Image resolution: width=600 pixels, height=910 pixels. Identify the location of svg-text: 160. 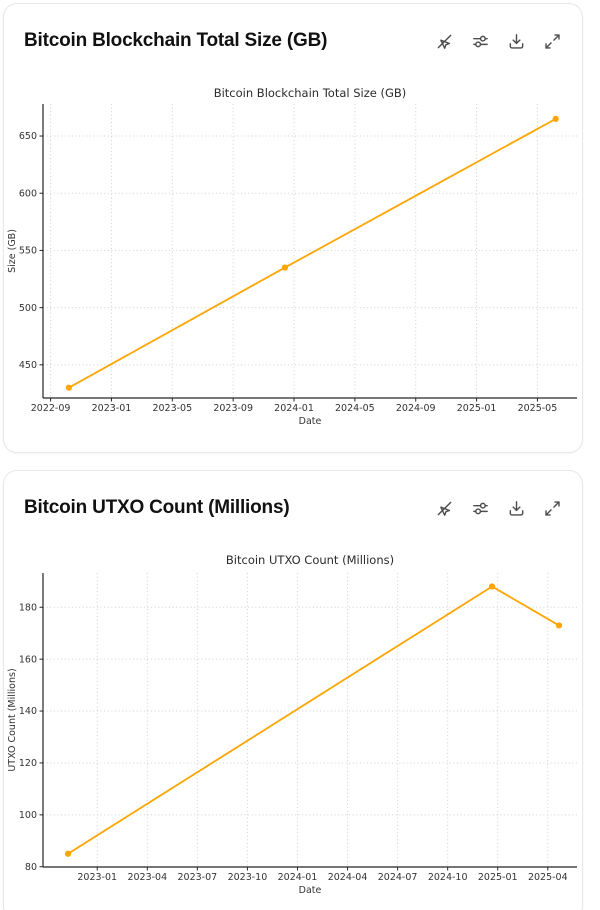
(28, 659).